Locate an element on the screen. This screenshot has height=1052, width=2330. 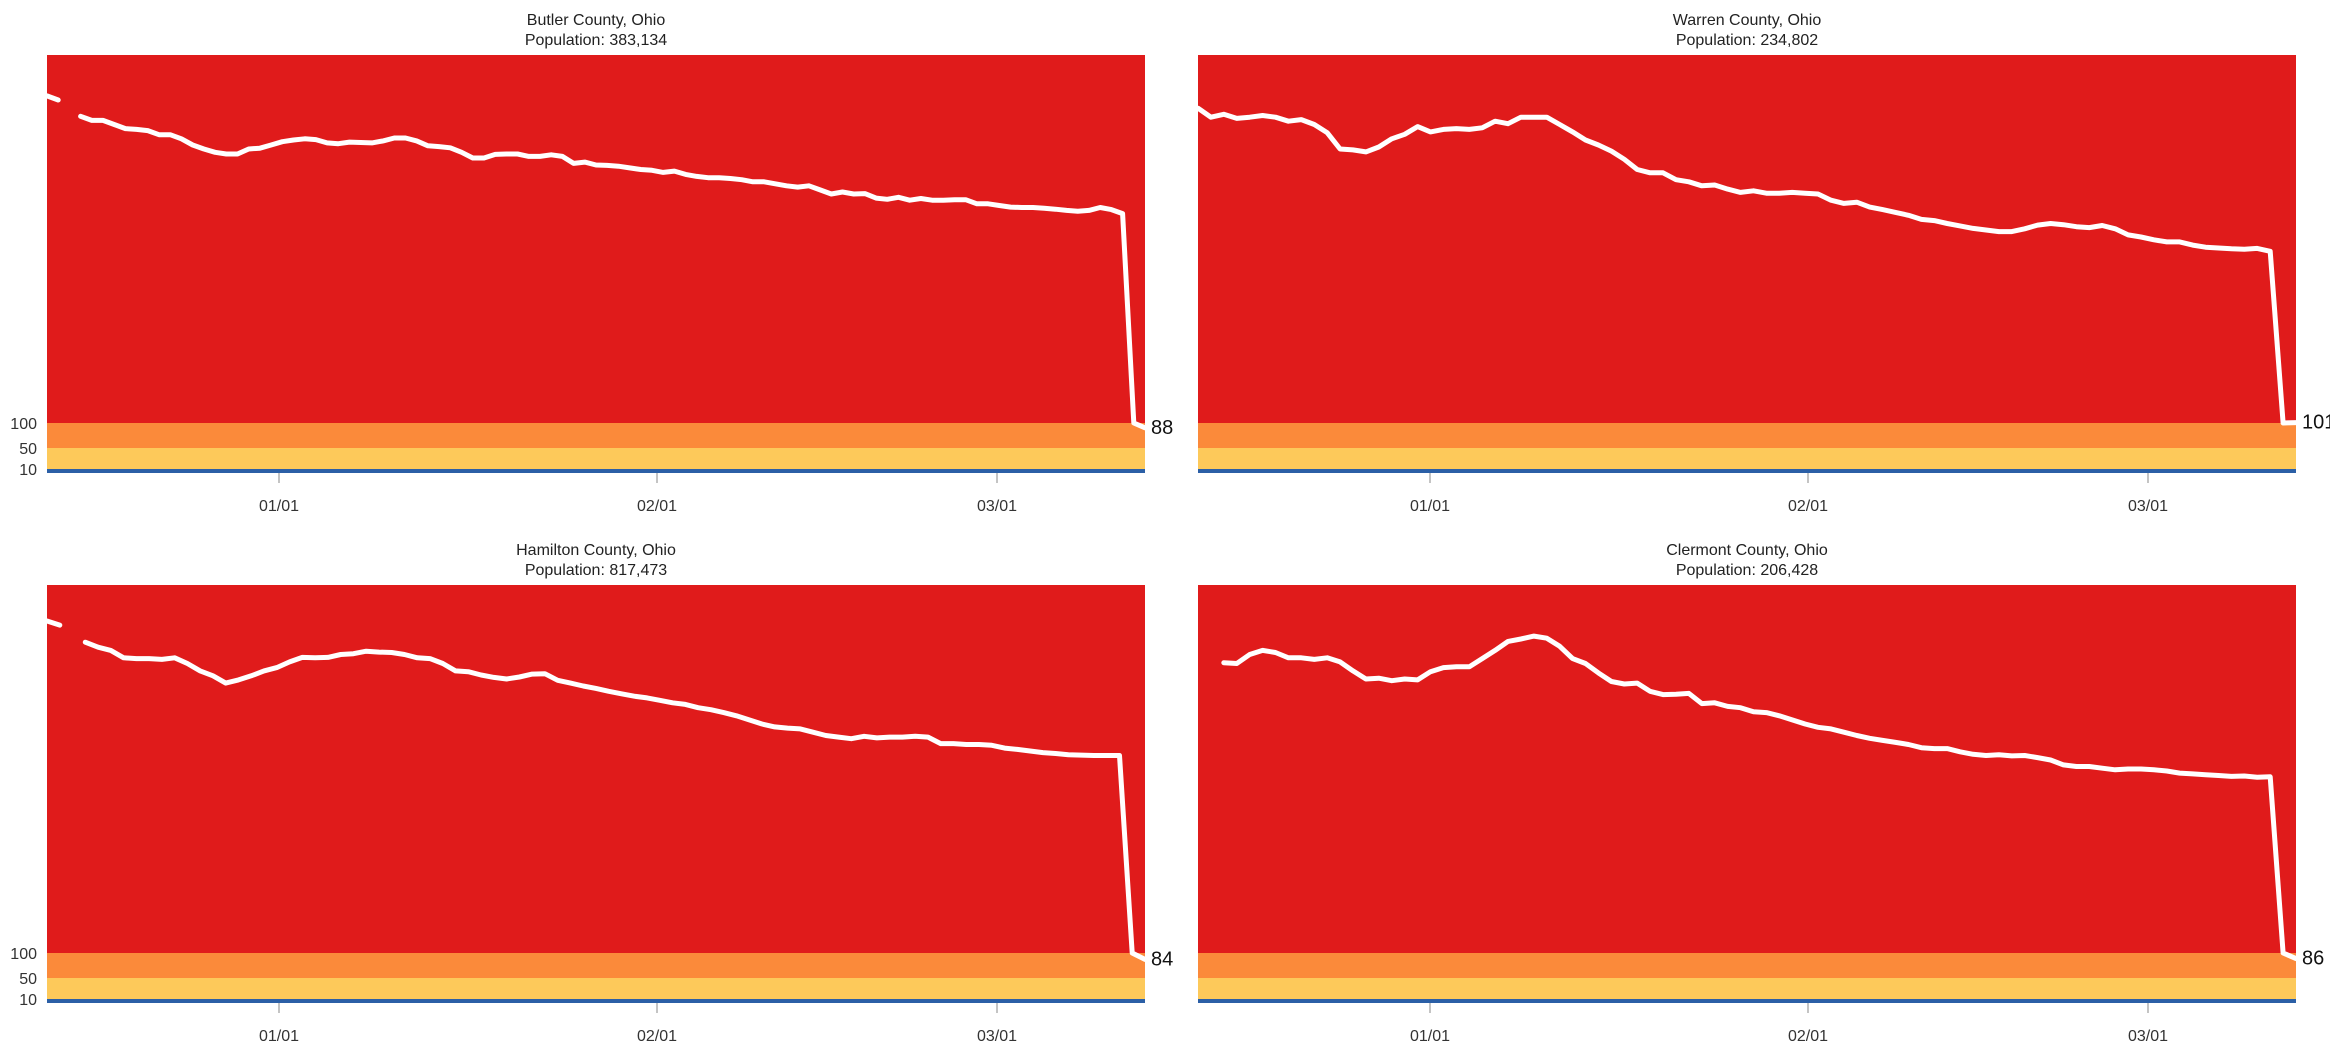
end-value-label: 84 is located at coordinates (1162, 959).